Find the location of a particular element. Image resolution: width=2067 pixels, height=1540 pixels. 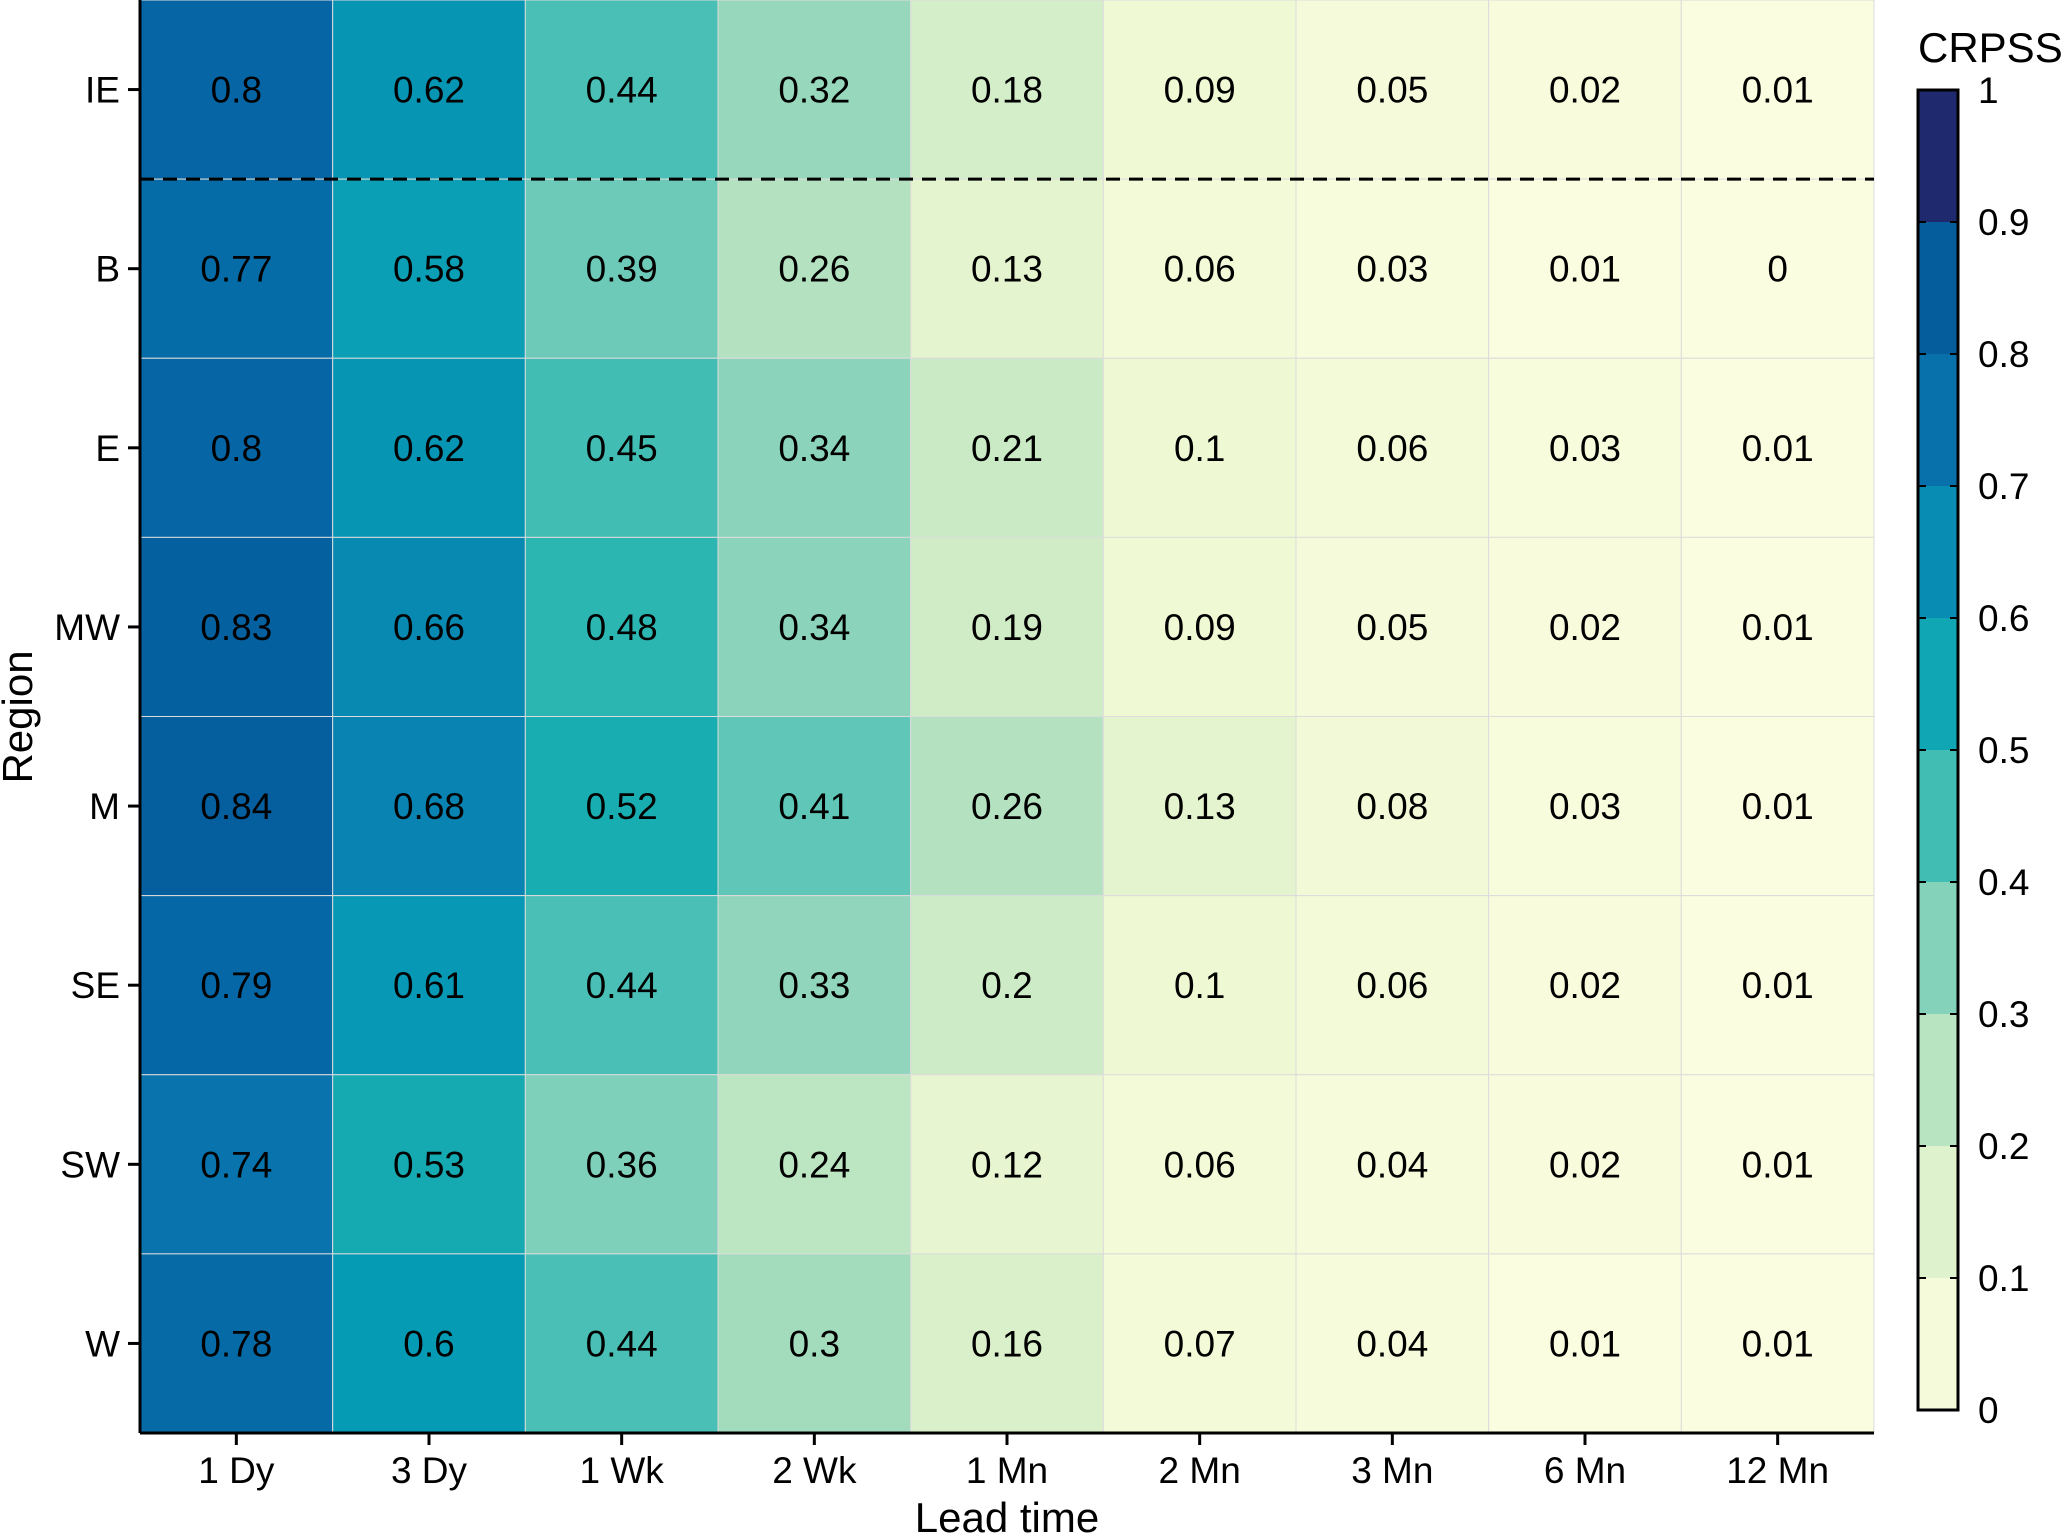

cell-value-label: 0.3 is located at coordinates (814, 1343).